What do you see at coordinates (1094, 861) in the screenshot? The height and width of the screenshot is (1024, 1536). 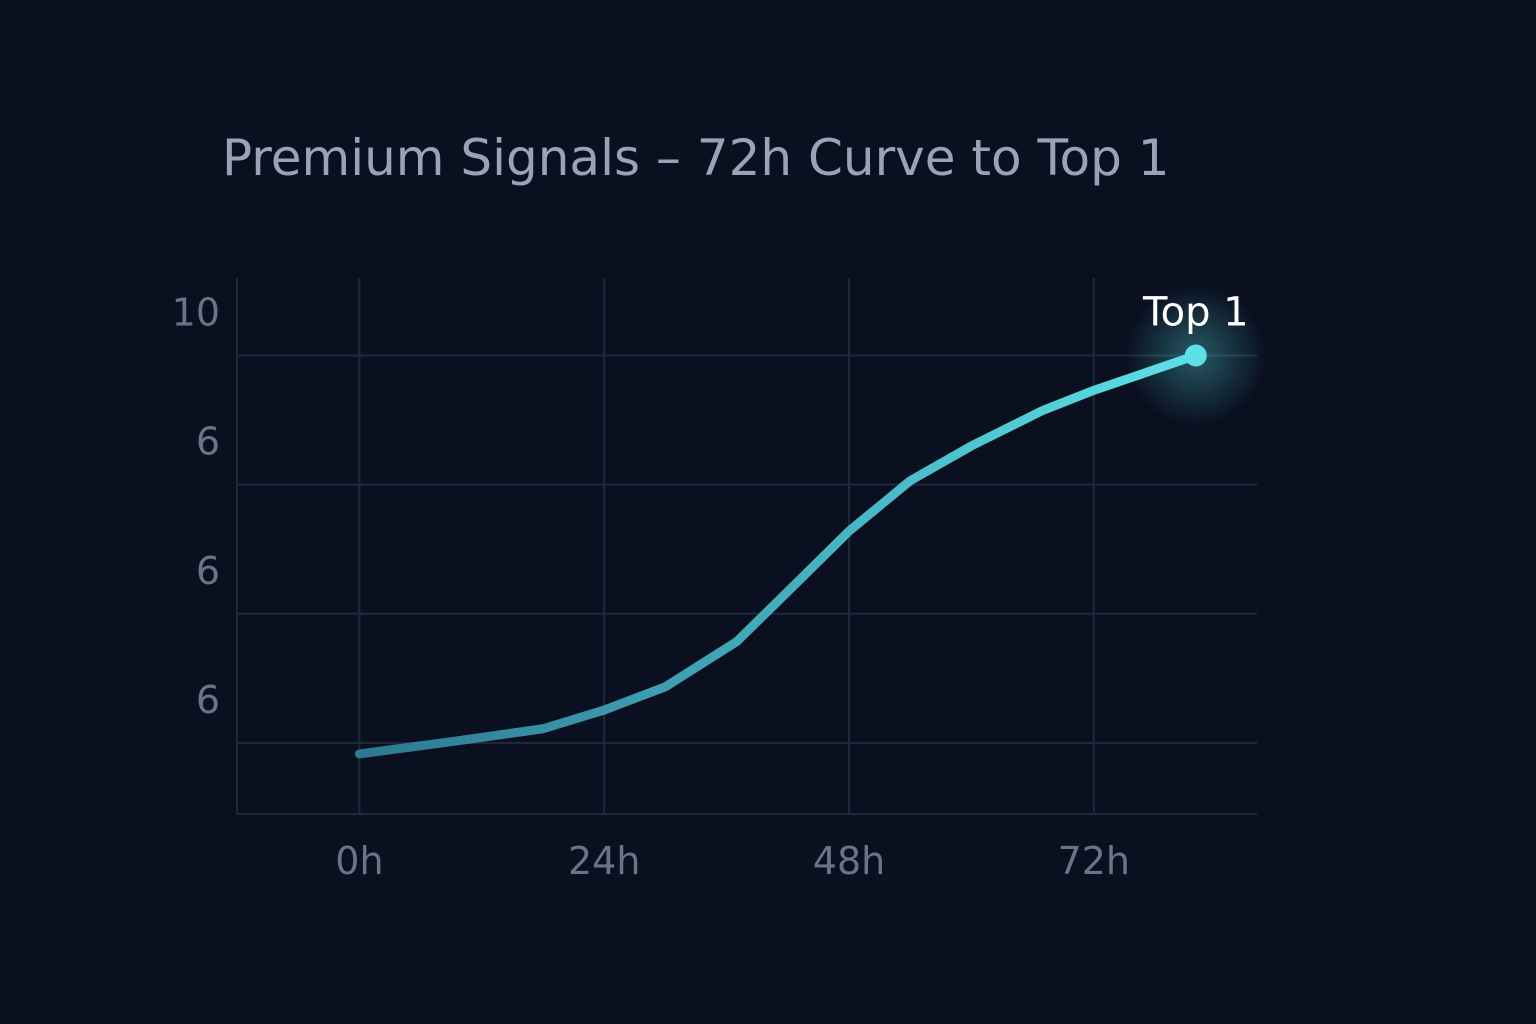 I see `x-tick-label: 72h` at bounding box center [1094, 861].